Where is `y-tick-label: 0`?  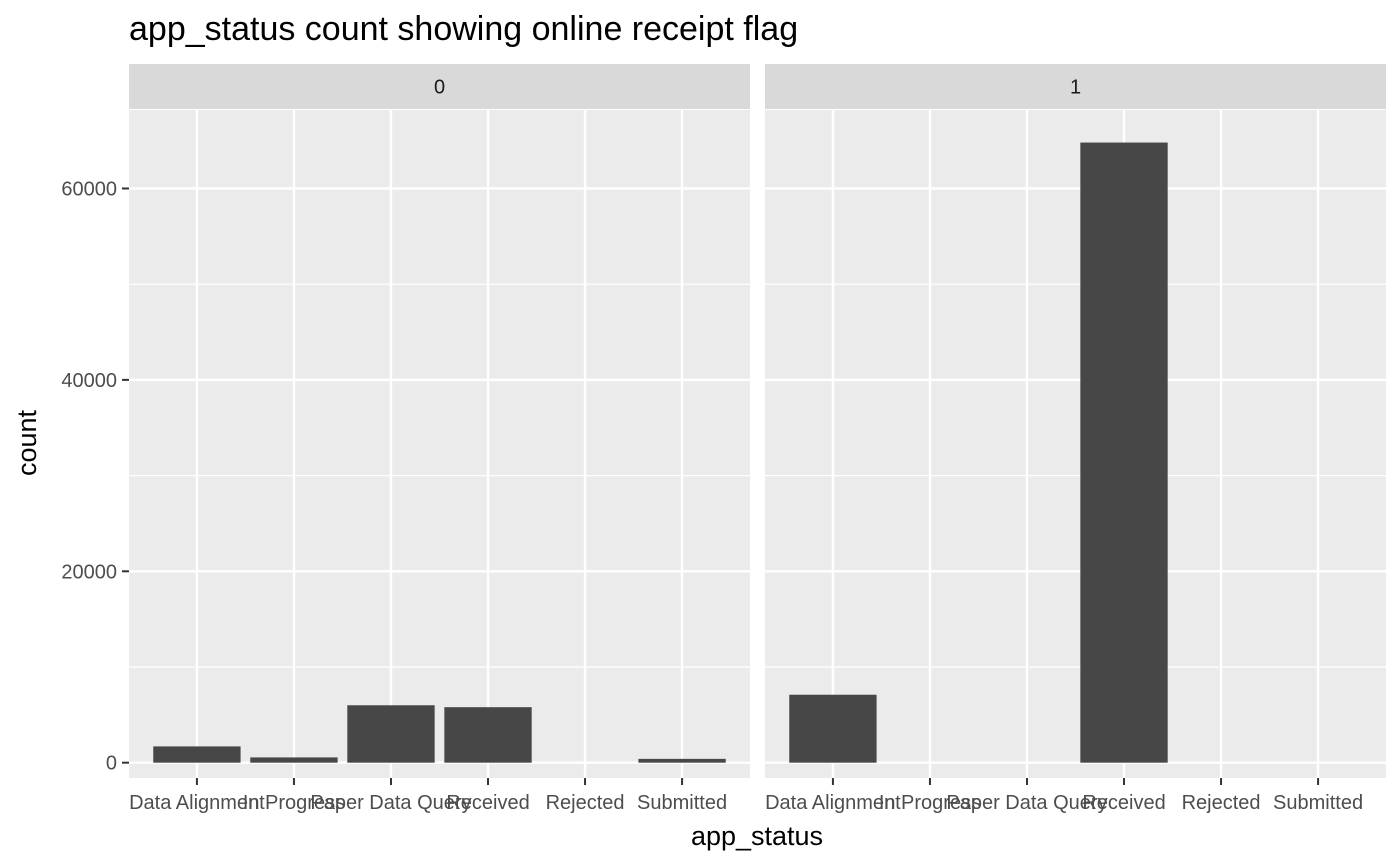 y-tick-label: 0 is located at coordinates (111, 764).